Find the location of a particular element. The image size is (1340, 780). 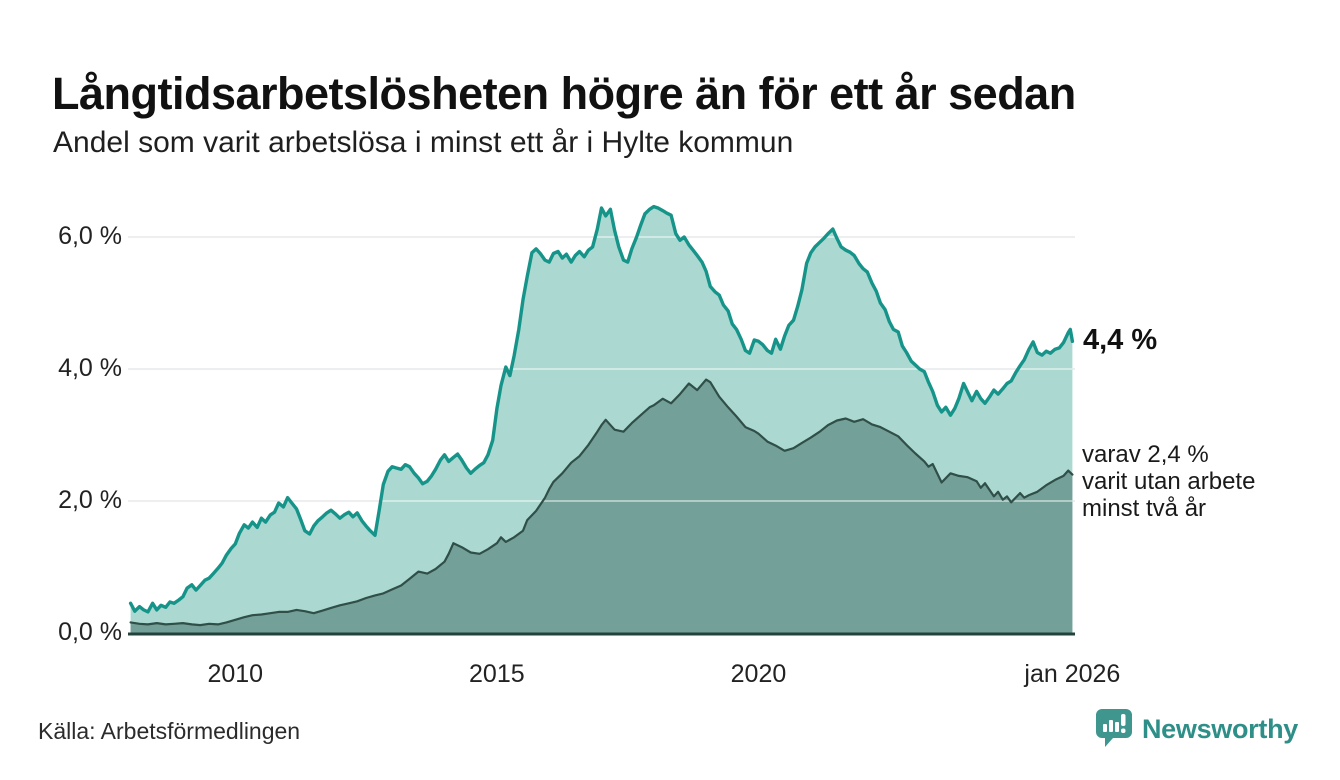

annotation-line: varit utan arbete is located at coordinates (1169, 481).